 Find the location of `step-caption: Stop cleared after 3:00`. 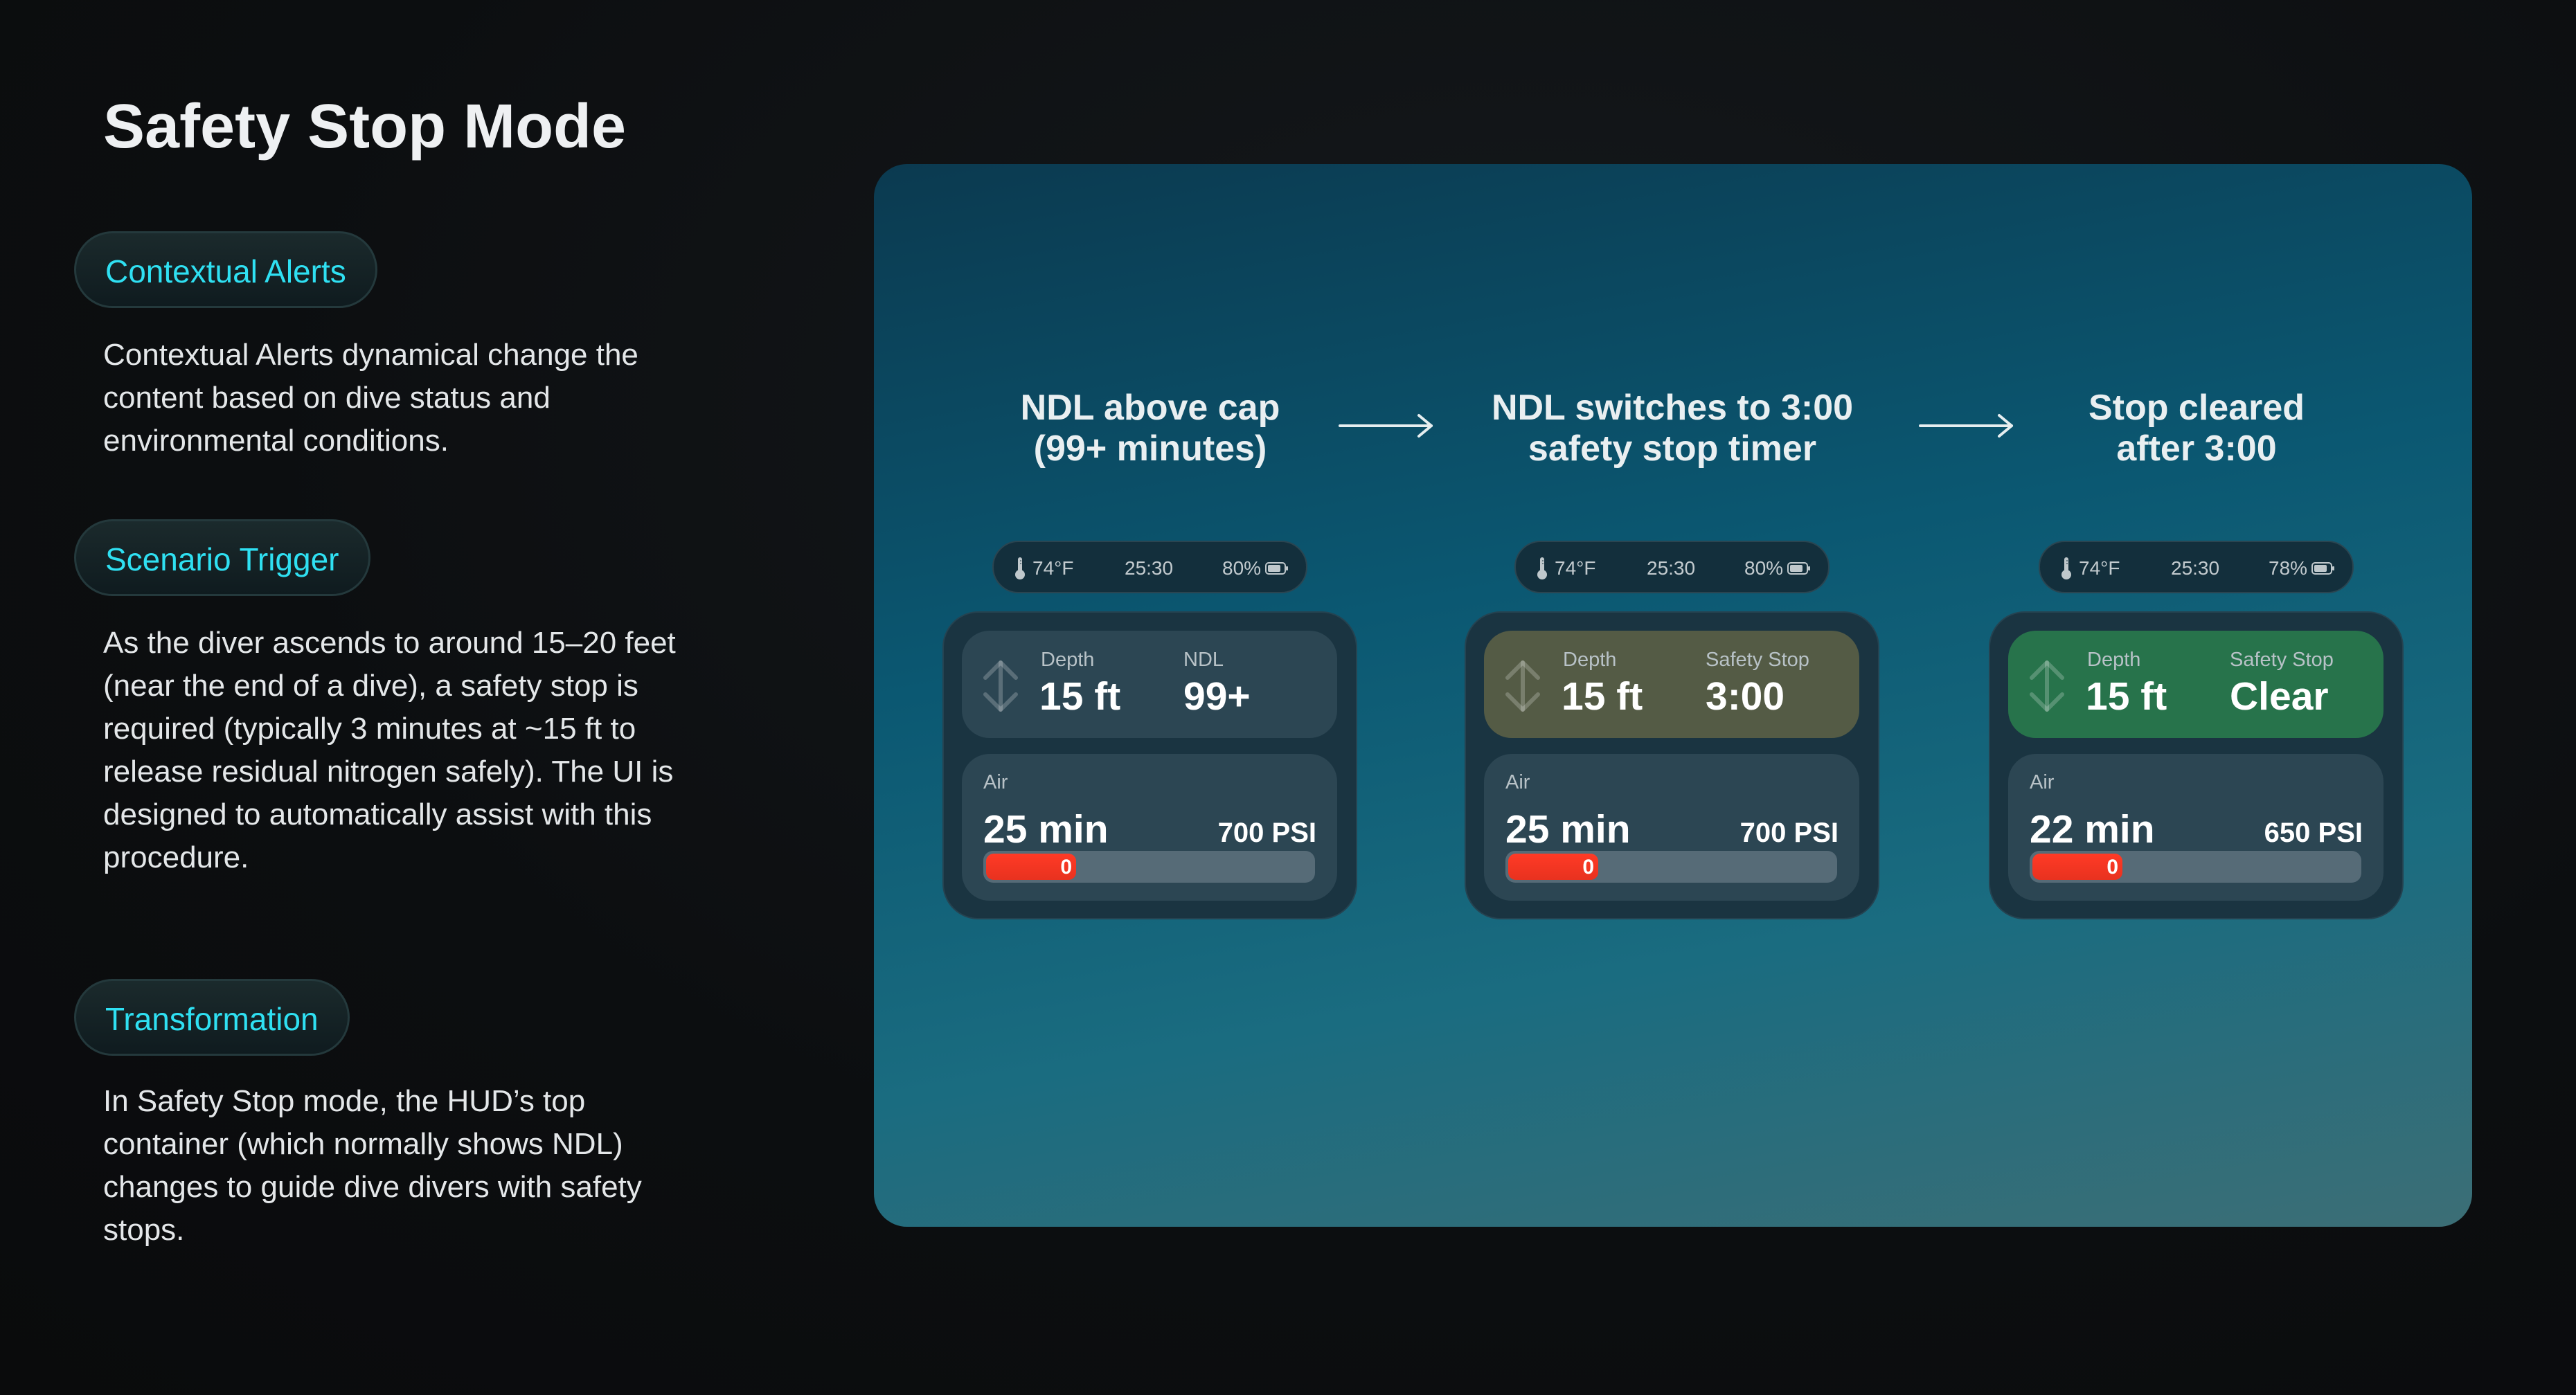

step-caption: Stop cleared after 3:00 is located at coordinates (2196, 428).